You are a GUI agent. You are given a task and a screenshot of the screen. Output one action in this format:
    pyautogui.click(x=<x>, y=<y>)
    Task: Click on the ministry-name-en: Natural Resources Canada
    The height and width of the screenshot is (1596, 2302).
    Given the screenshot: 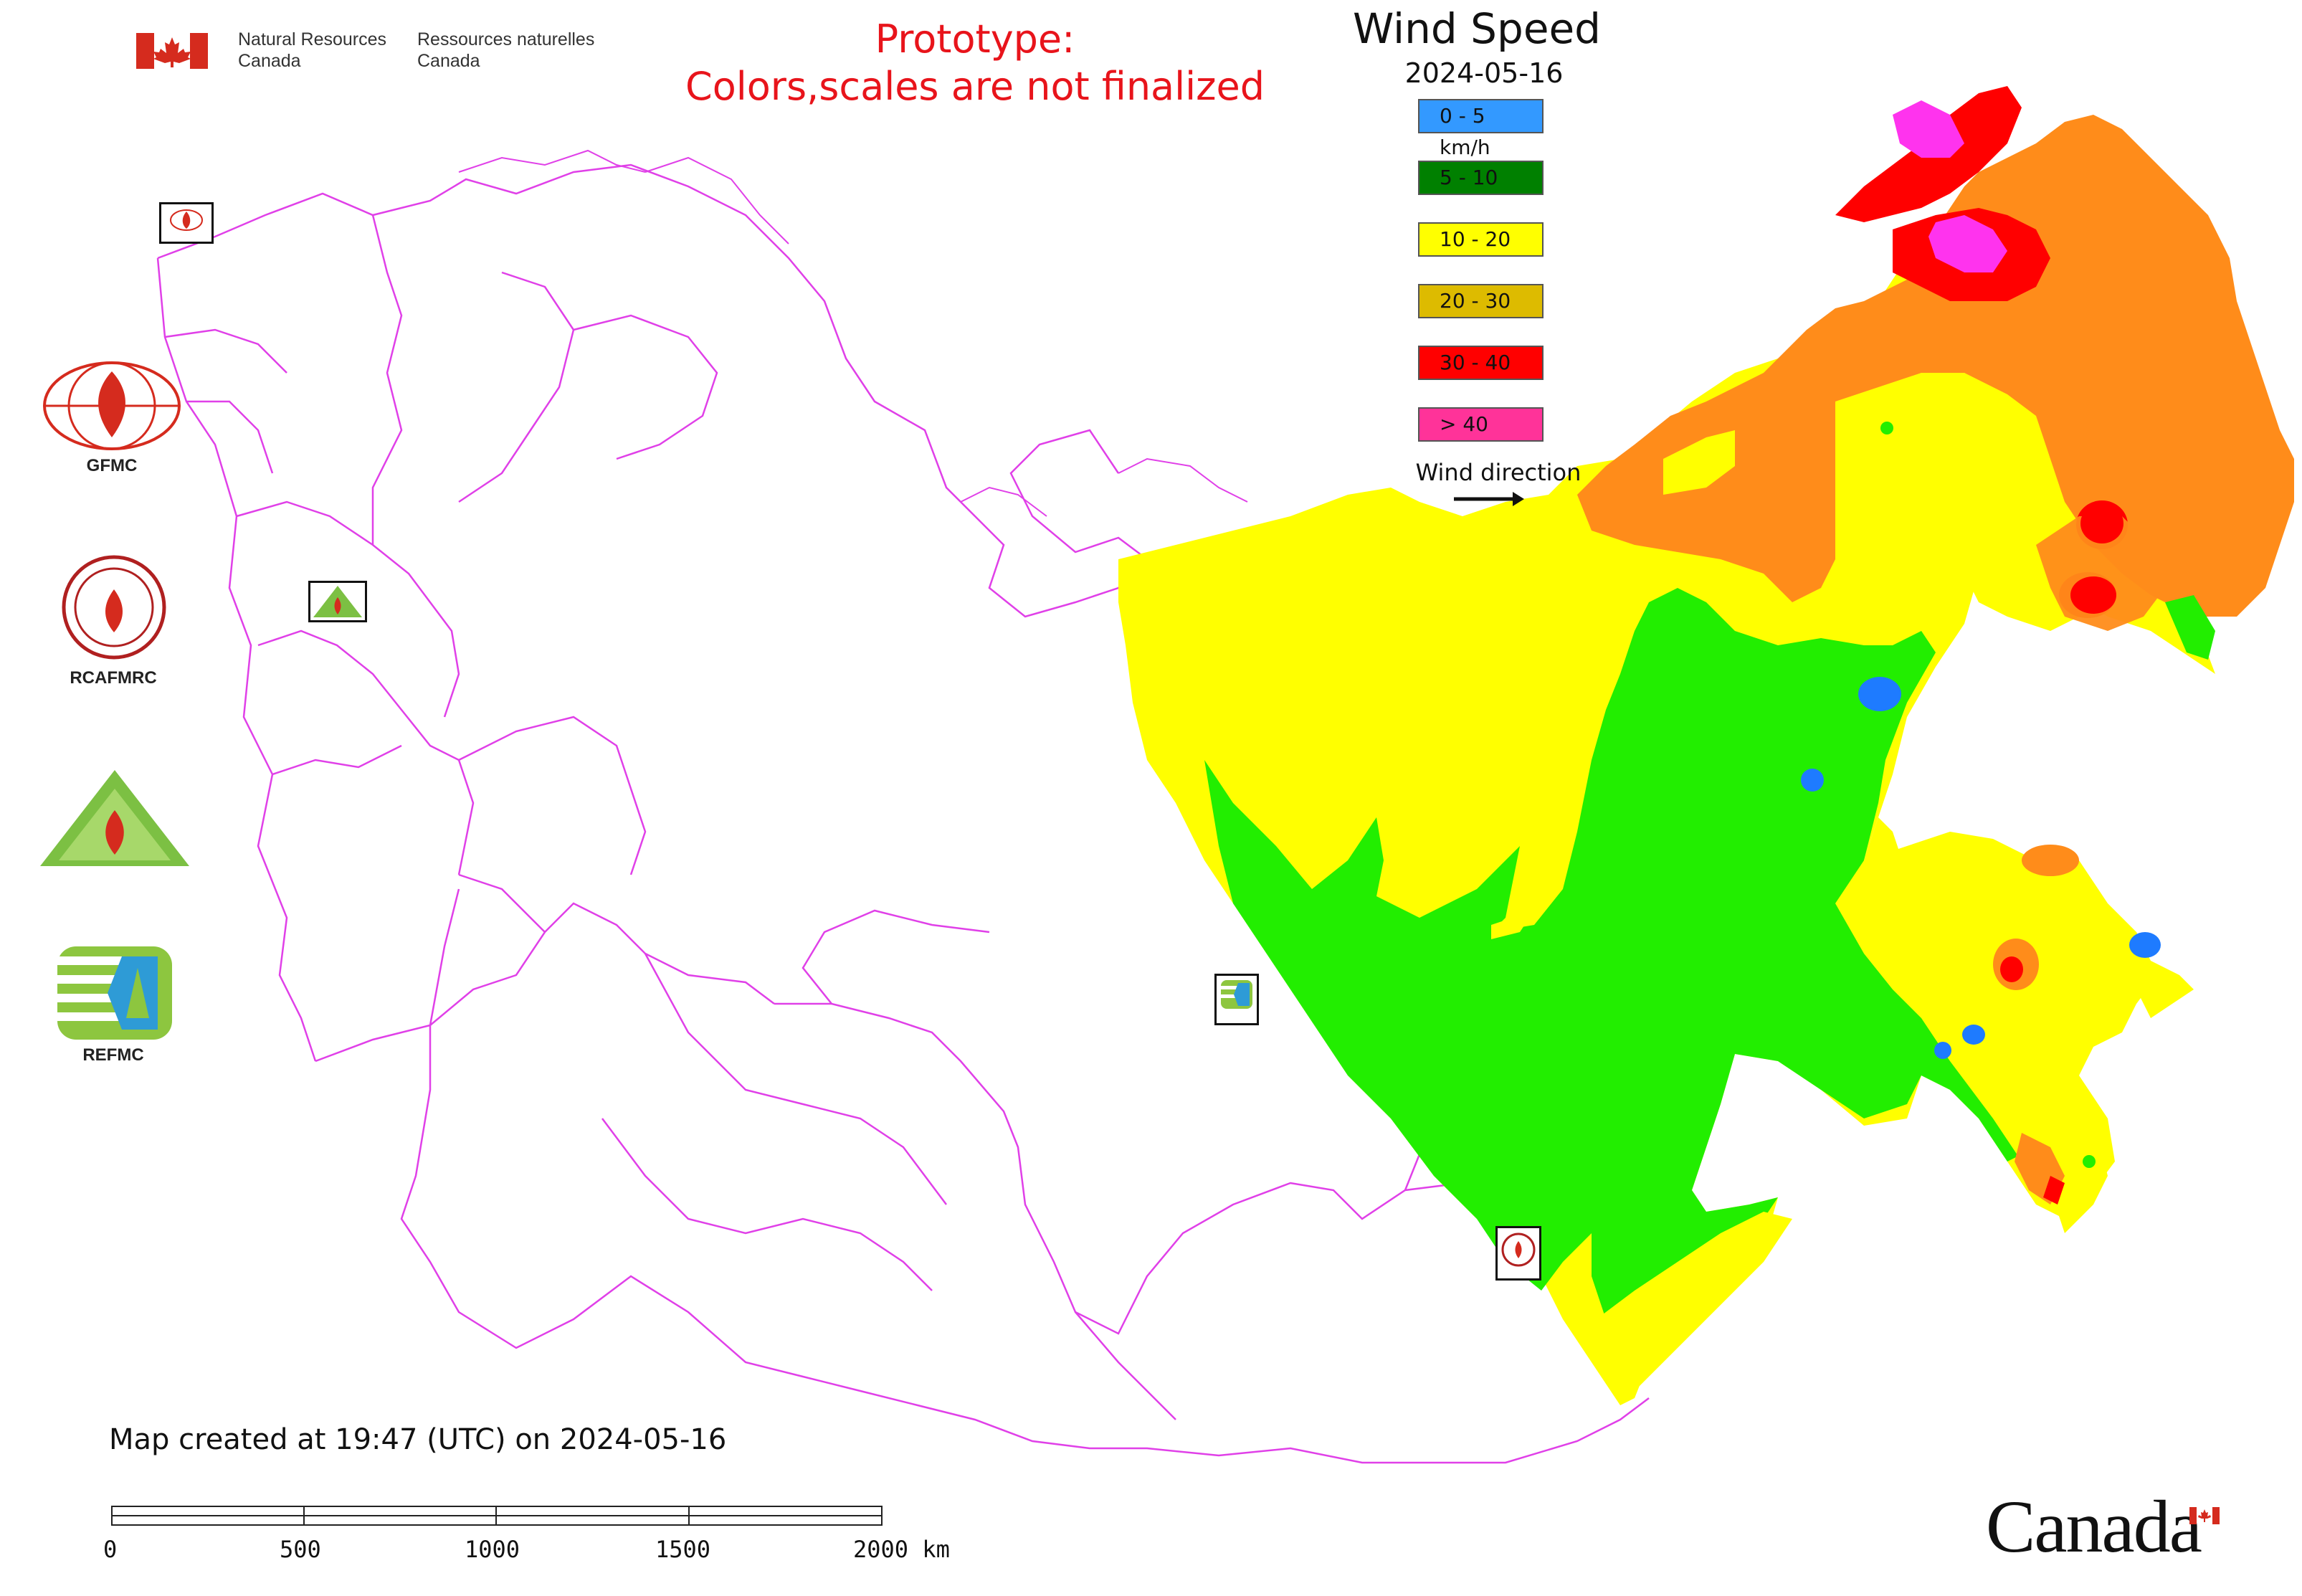 What is the action you would take?
    pyautogui.click(x=312, y=50)
    